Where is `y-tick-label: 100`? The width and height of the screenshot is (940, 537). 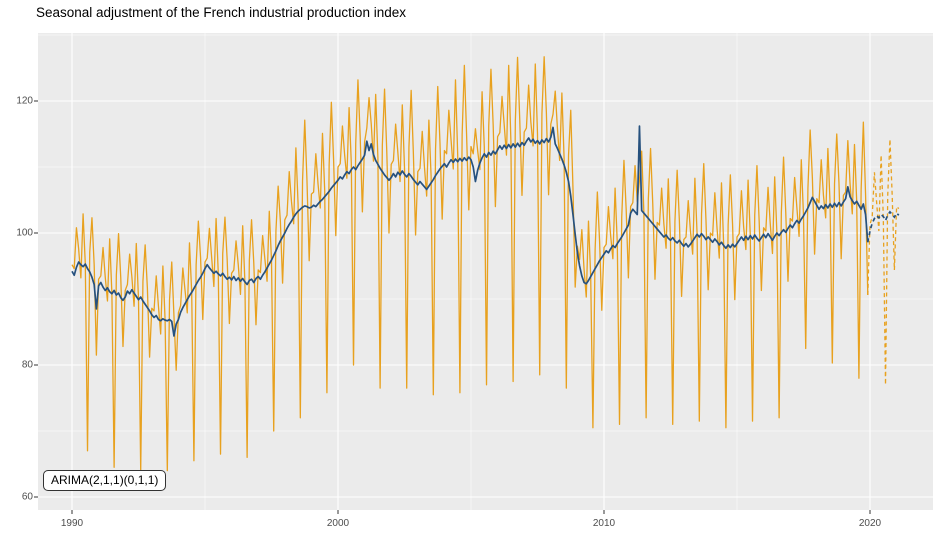 y-tick-label: 100 is located at coordinates (24, 233).